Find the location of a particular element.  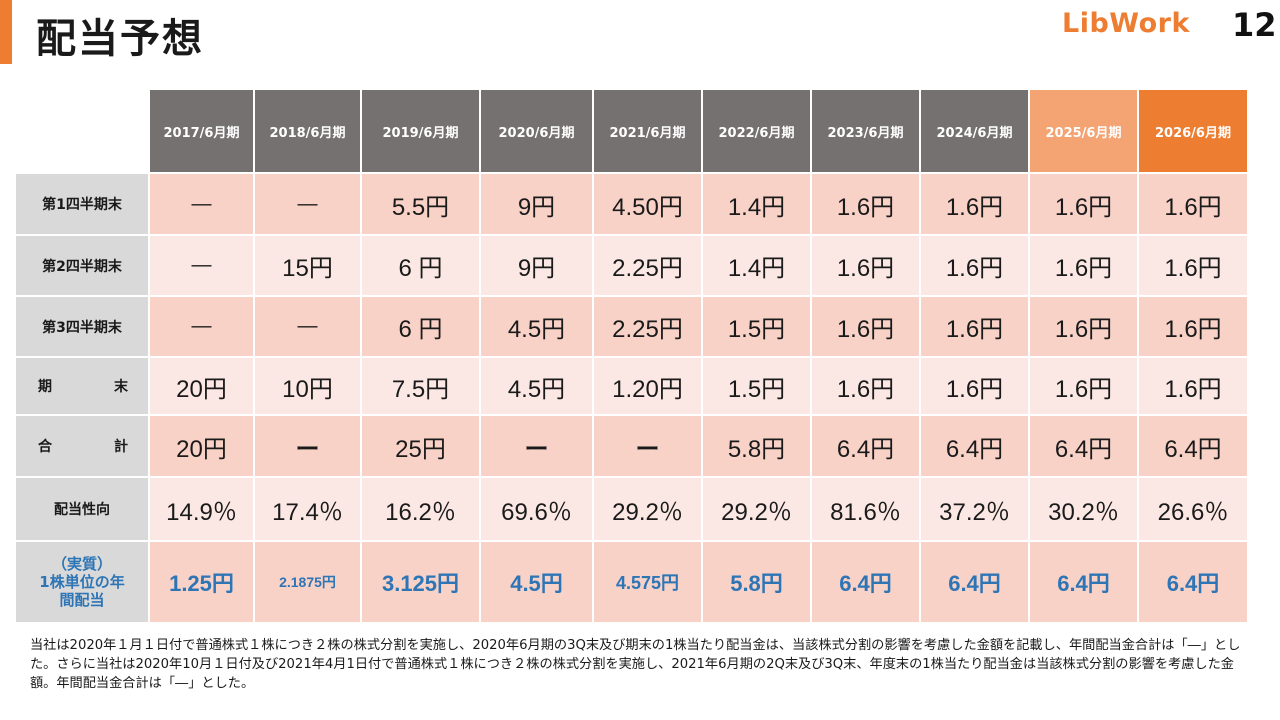

table-cell: 30.2％ is located at coordinates (1084, 510).